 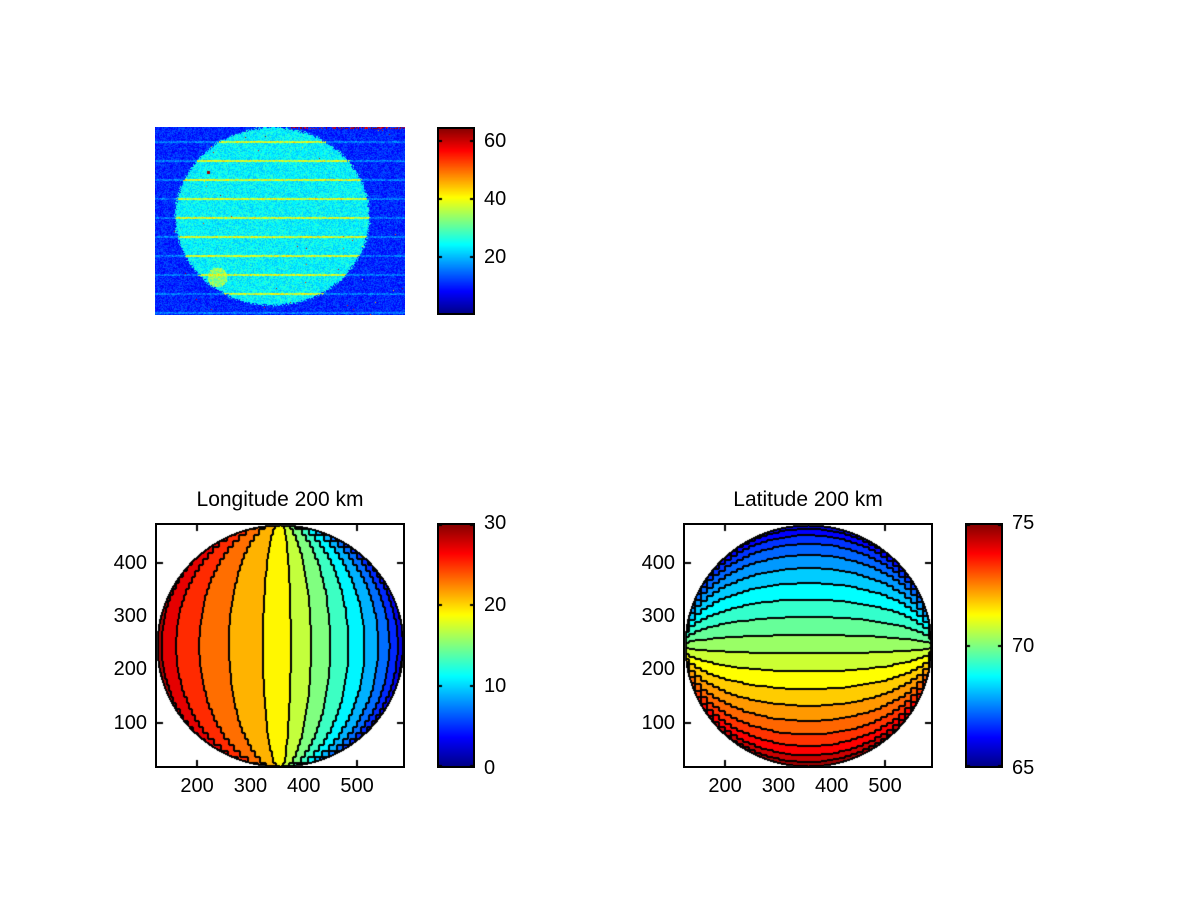 I want to click on colorbar-tick-label: 75, so click(x=1023, y=523).